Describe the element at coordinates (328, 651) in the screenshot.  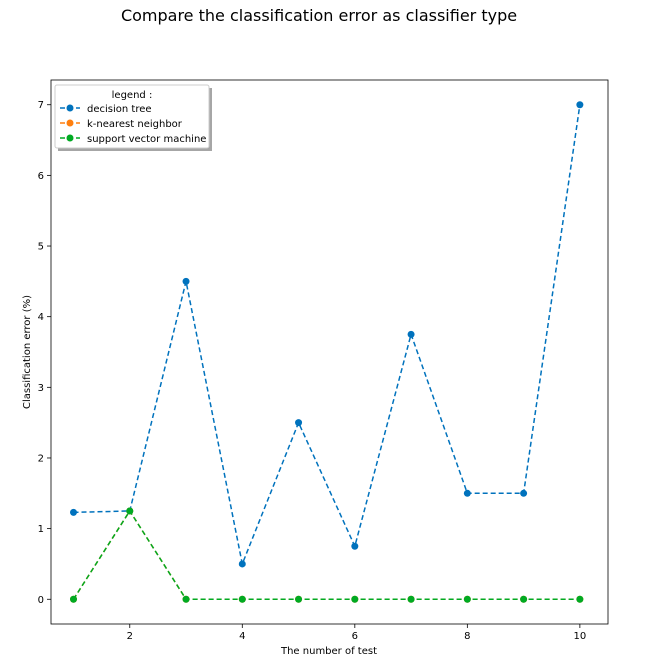
I see `x-axis-label: The number of test` at that location.